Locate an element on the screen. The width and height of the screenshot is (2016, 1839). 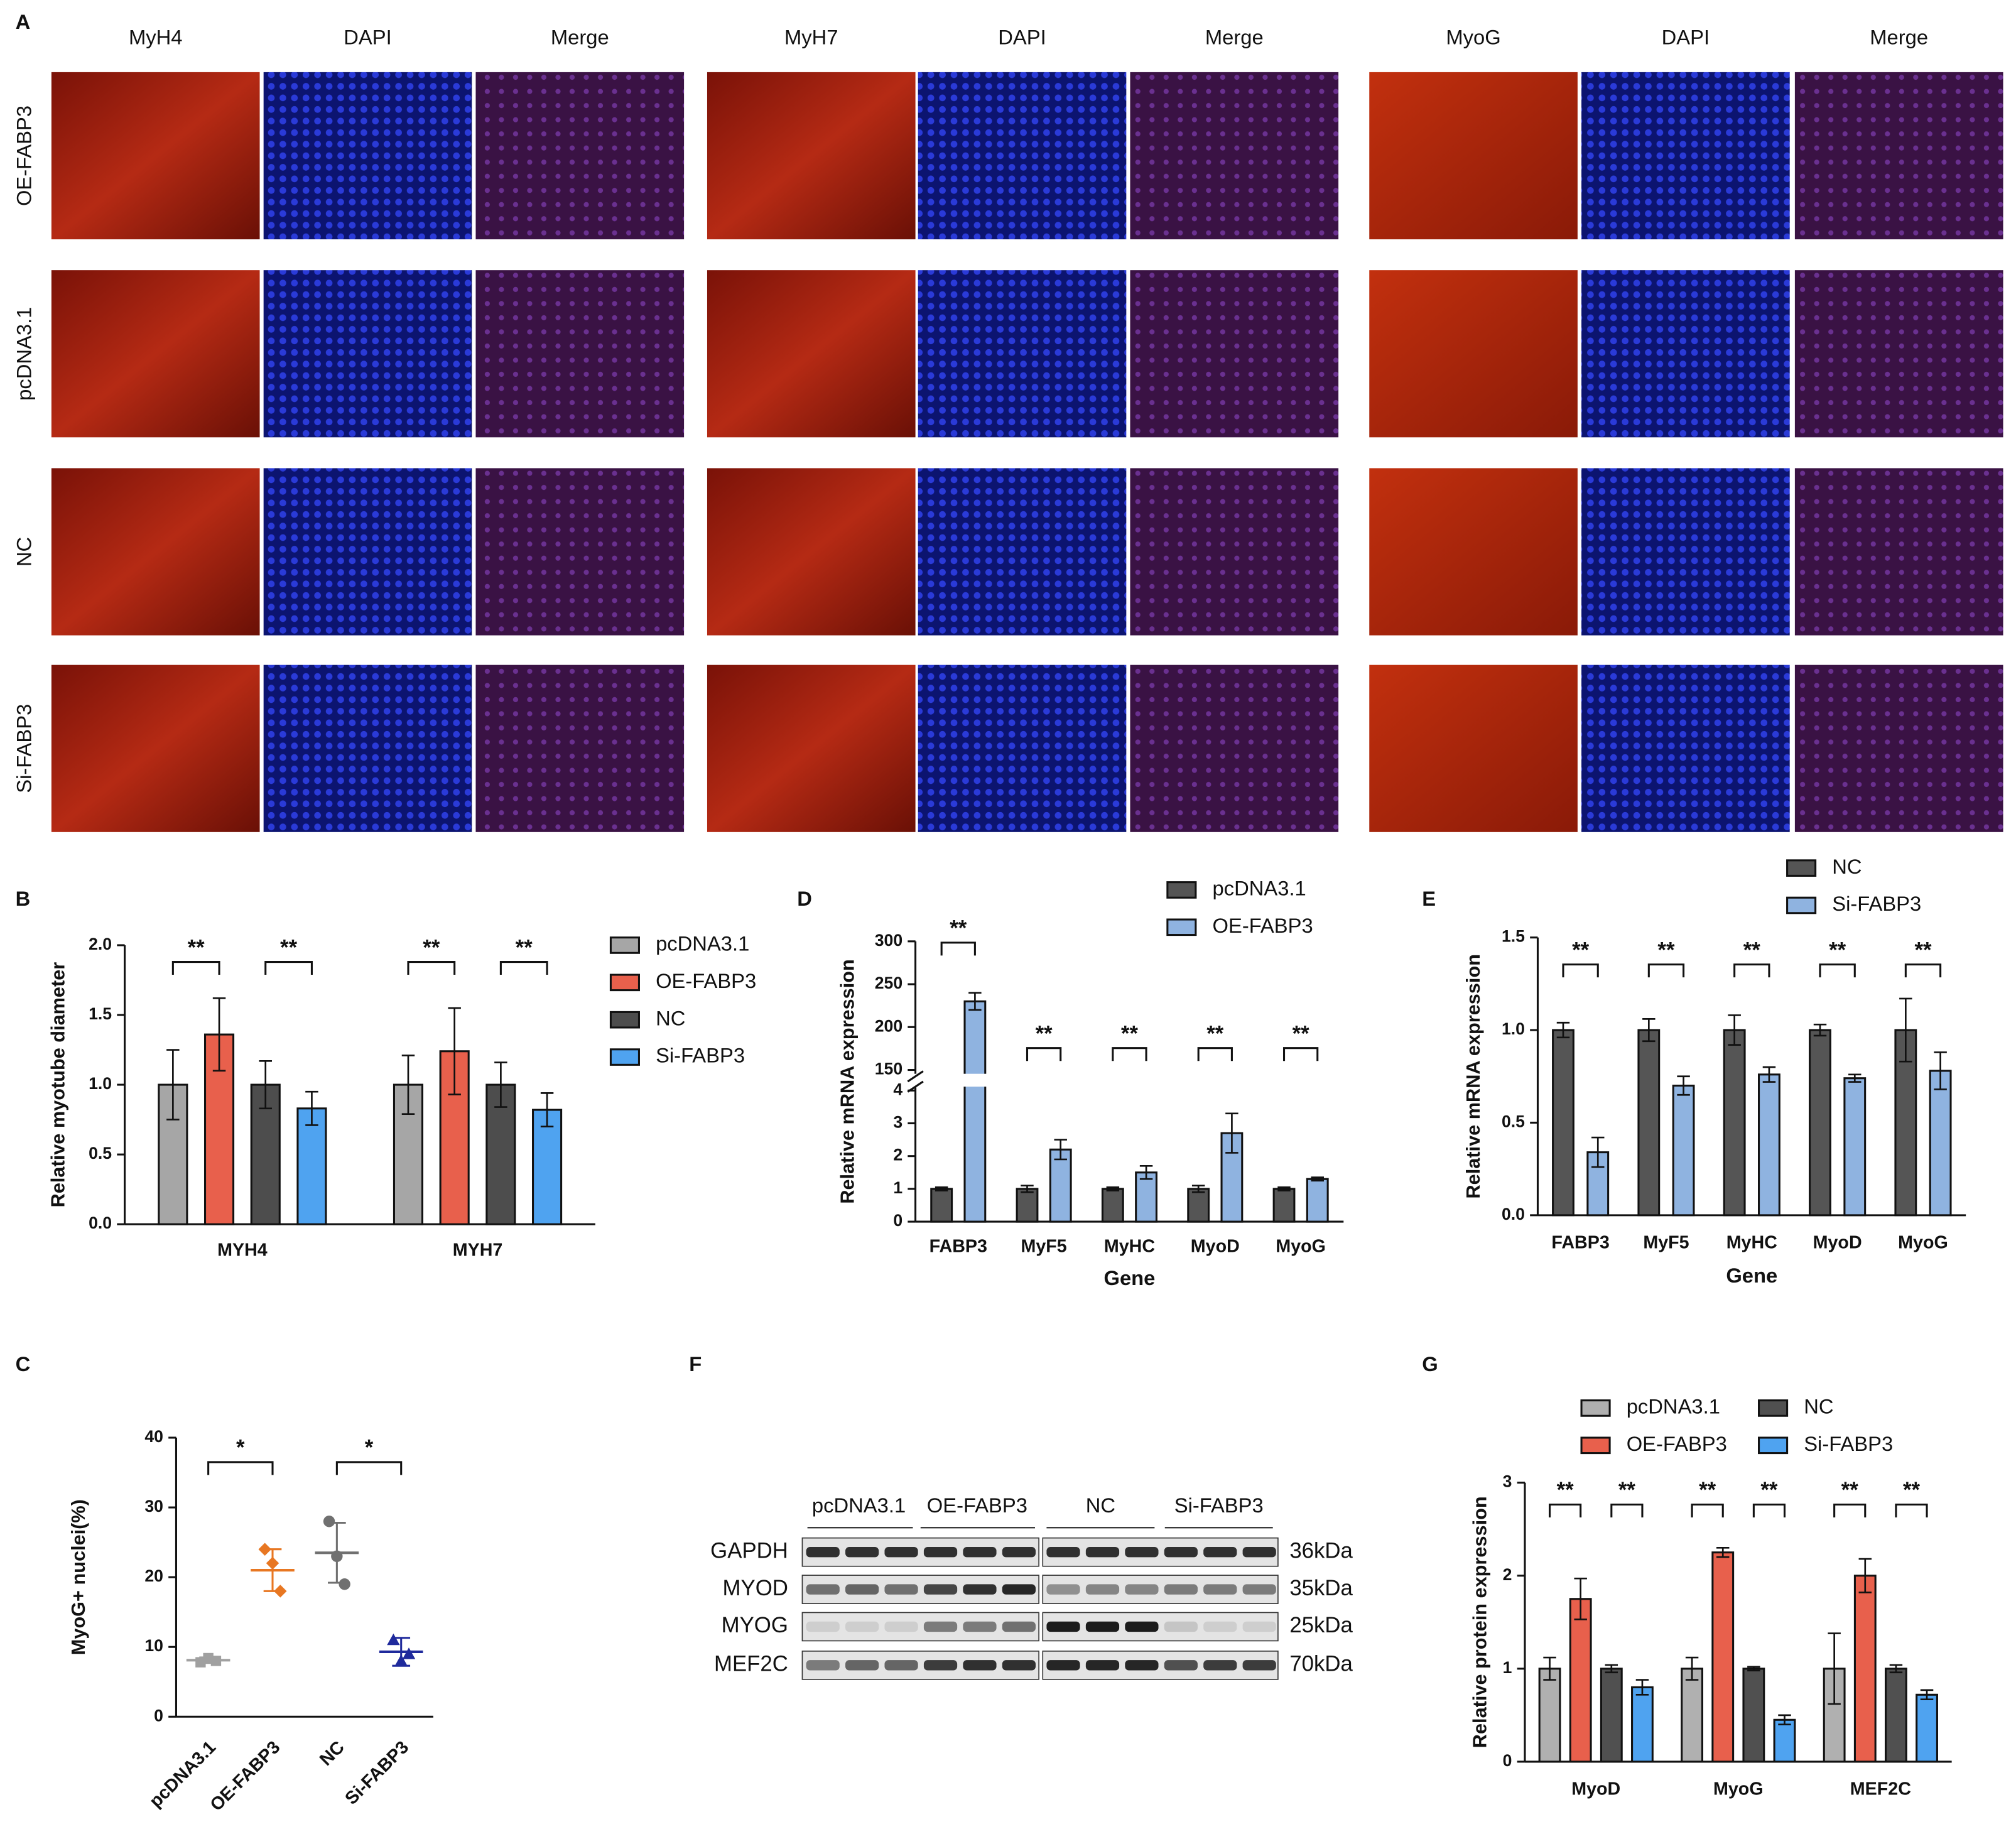
axis-break is located at coordinates (1123, 1080).